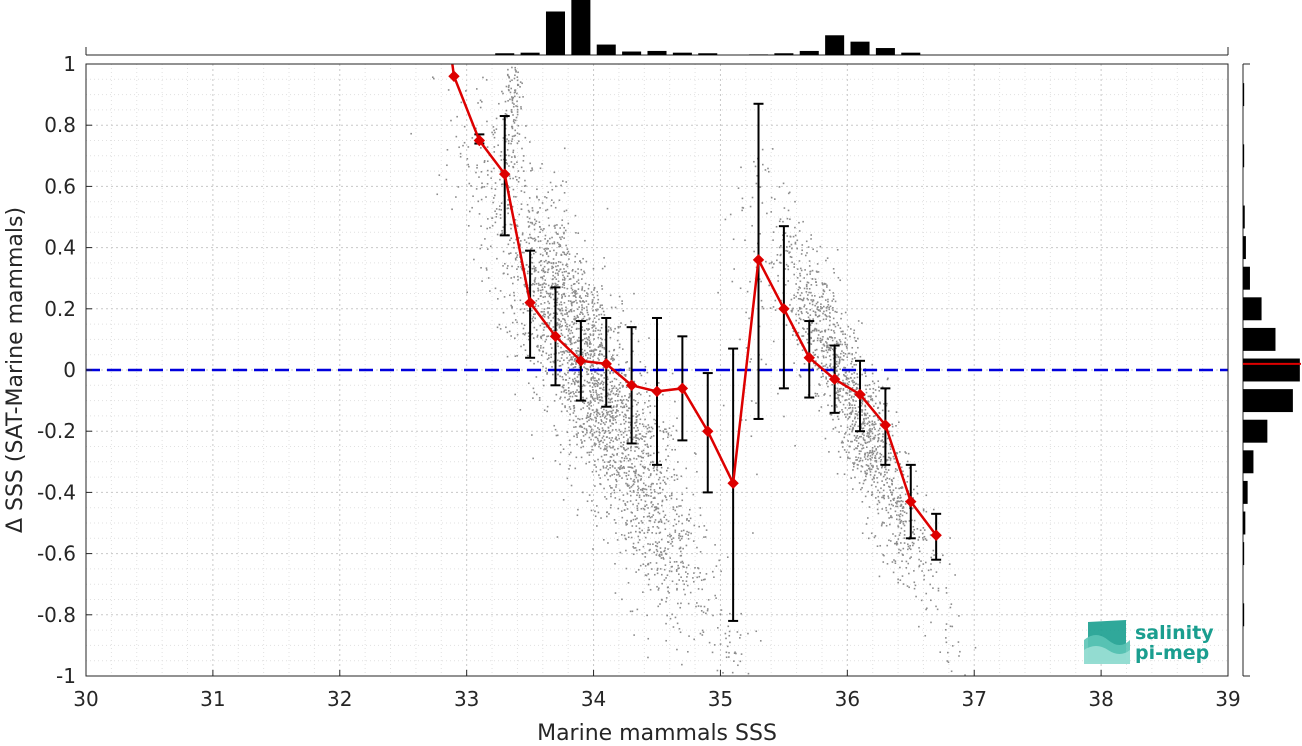  What do you see at coordinates (847, 699) in the screenshot?
I see `x-tick-label: 36` at bounding box center [847, 699].